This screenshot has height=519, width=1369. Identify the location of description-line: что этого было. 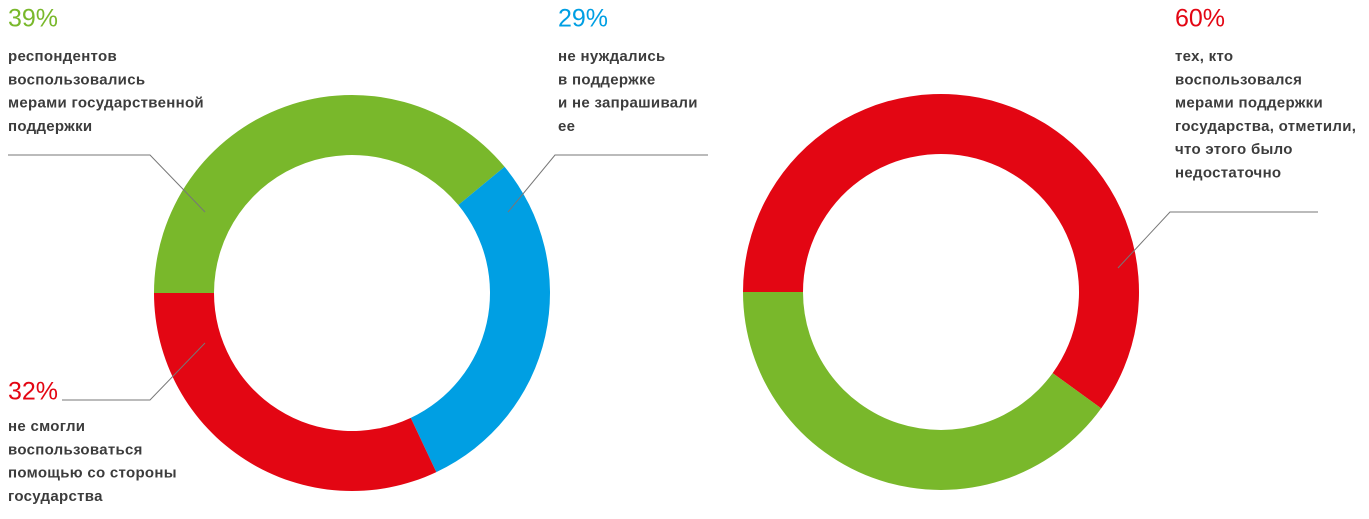
(1234, 149).